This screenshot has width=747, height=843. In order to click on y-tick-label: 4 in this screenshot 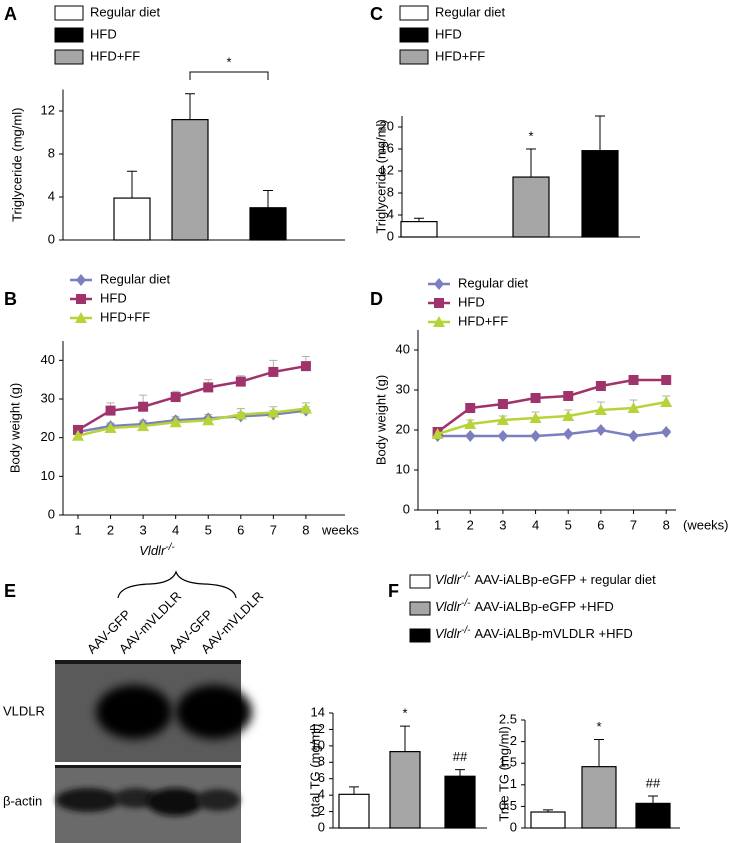, I will do `click(321, 794)`.